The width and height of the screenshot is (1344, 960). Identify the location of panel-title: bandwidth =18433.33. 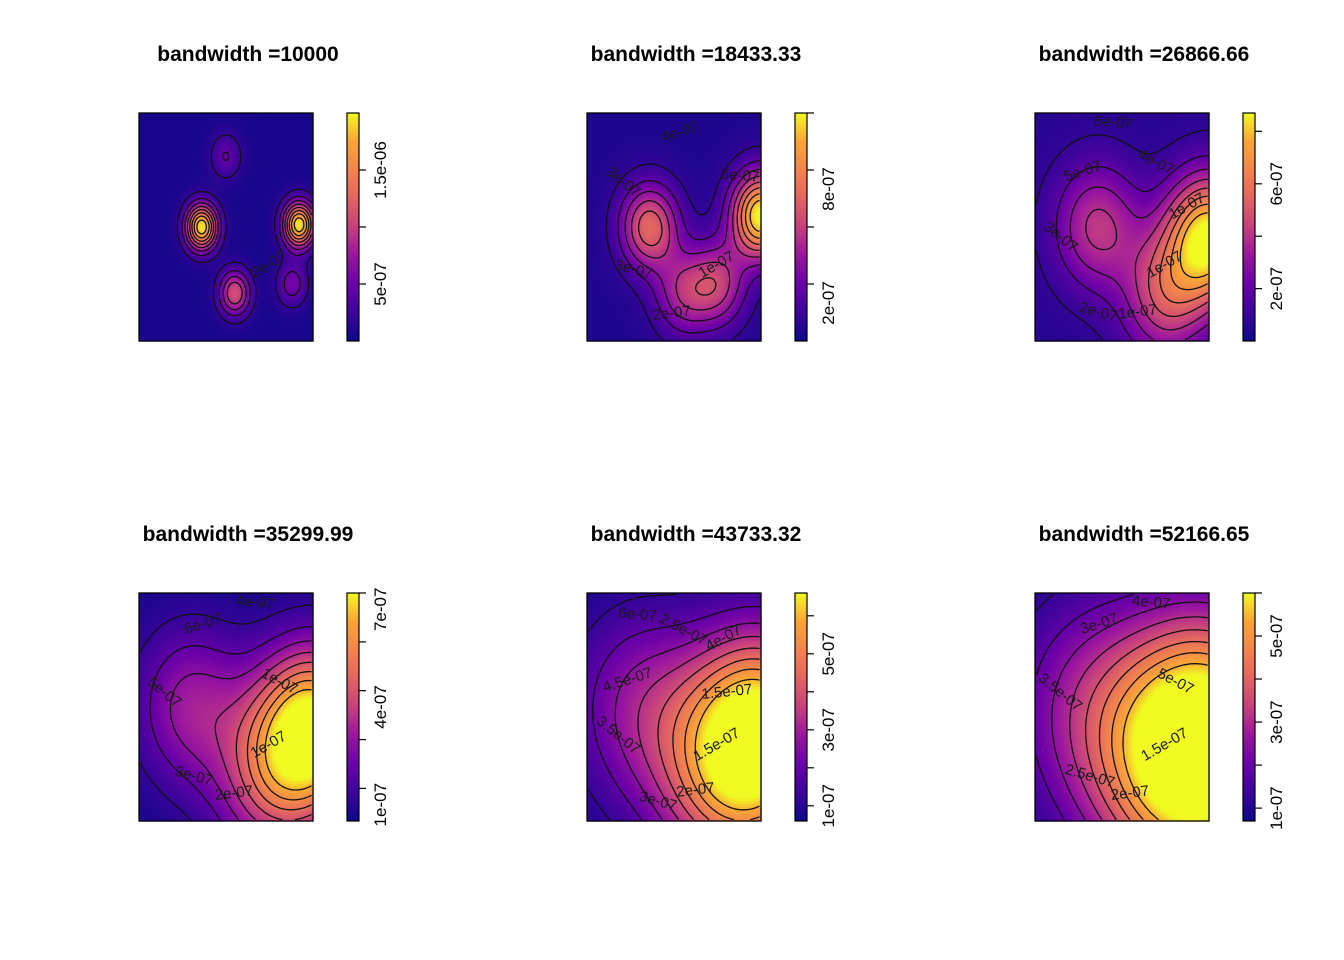
(696, 54).